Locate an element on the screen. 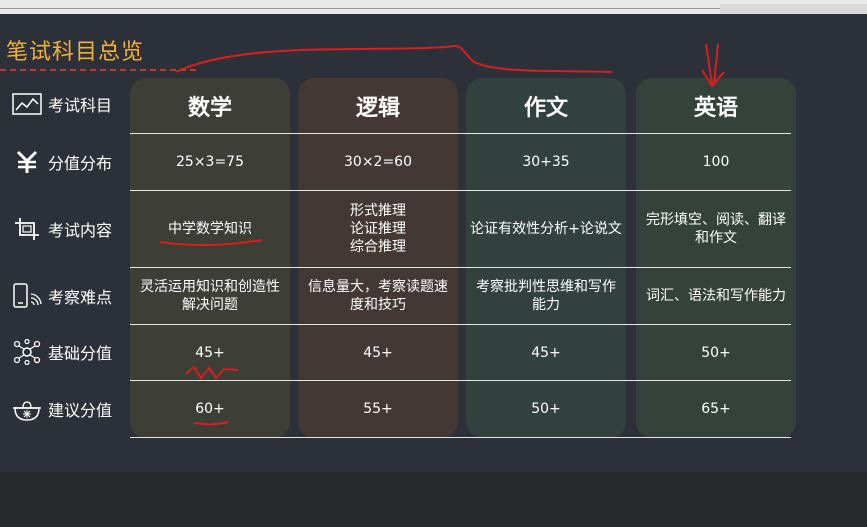  cell-suggested-english: 65+ is located at coordinates (716, 409).